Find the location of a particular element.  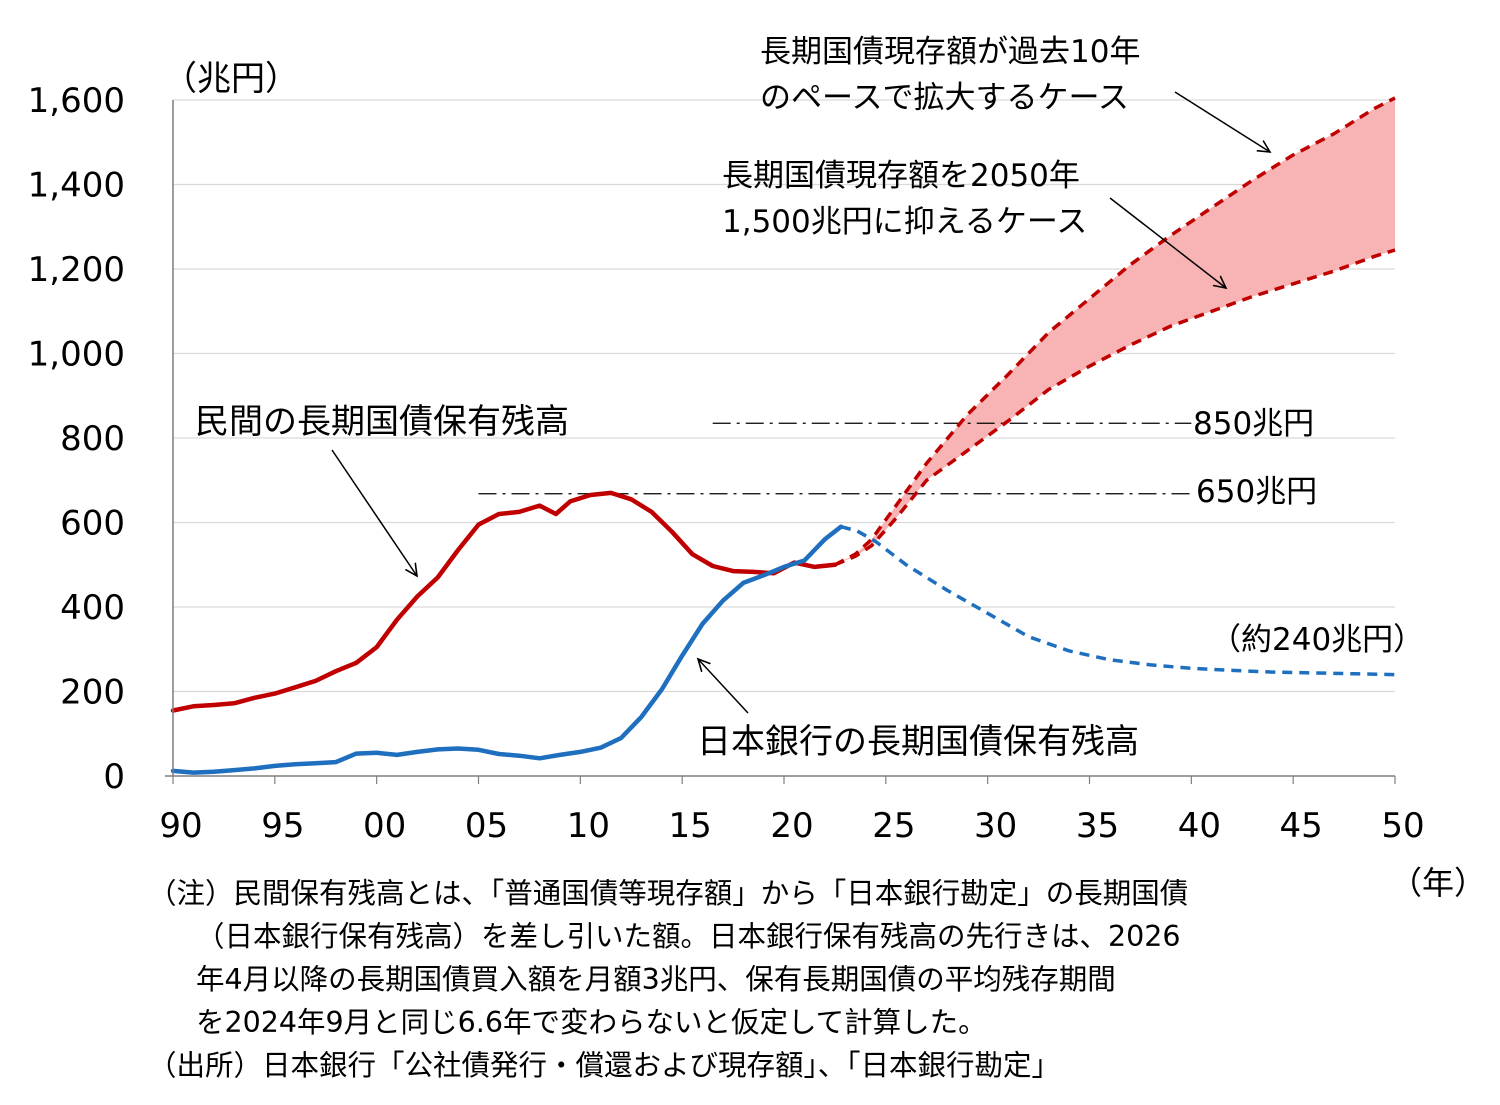

private-label-arrow is located at coordinates (374, 512).